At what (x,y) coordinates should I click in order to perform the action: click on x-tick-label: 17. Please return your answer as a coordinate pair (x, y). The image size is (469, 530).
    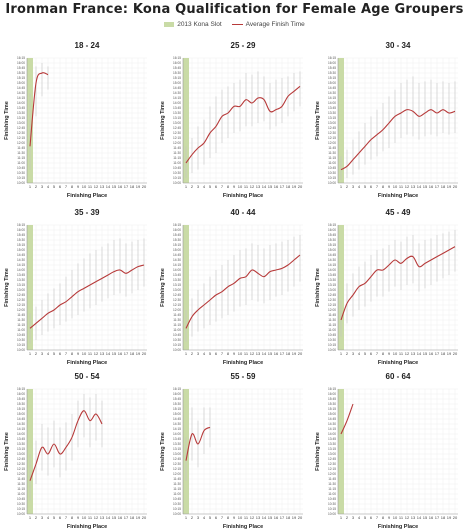
    Looking at the image, I should click on (437, 517).